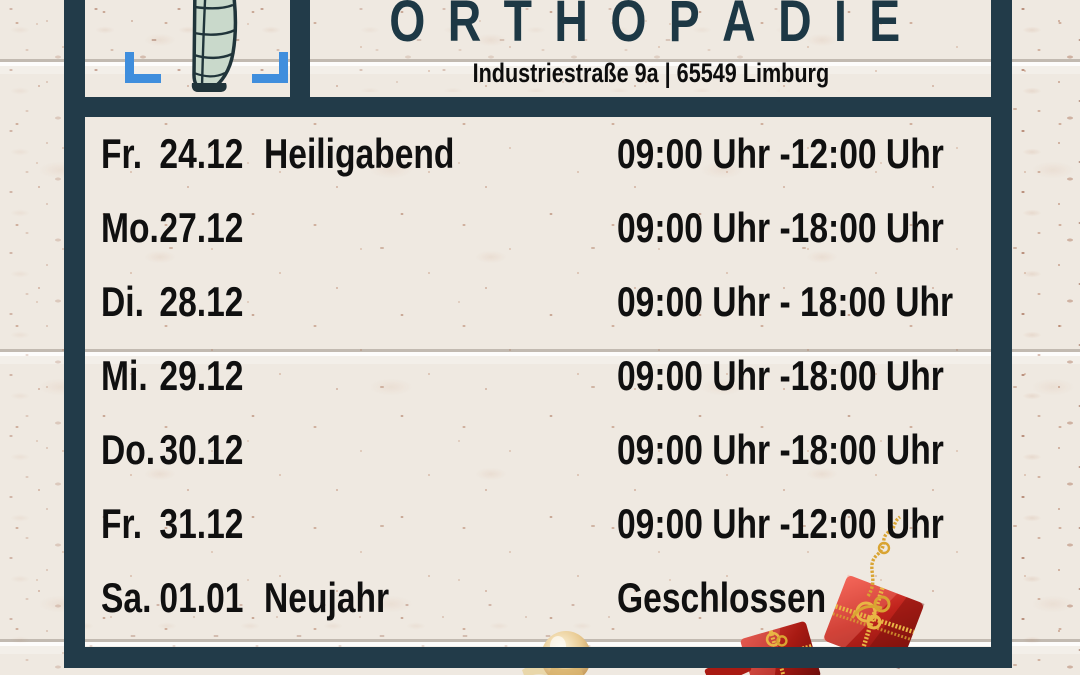 This screenshot has height=675, width=1080. What do you see at coordinates (300, 48) in the screenshot?
I see `header-divider` at bounding box center [300, 48].